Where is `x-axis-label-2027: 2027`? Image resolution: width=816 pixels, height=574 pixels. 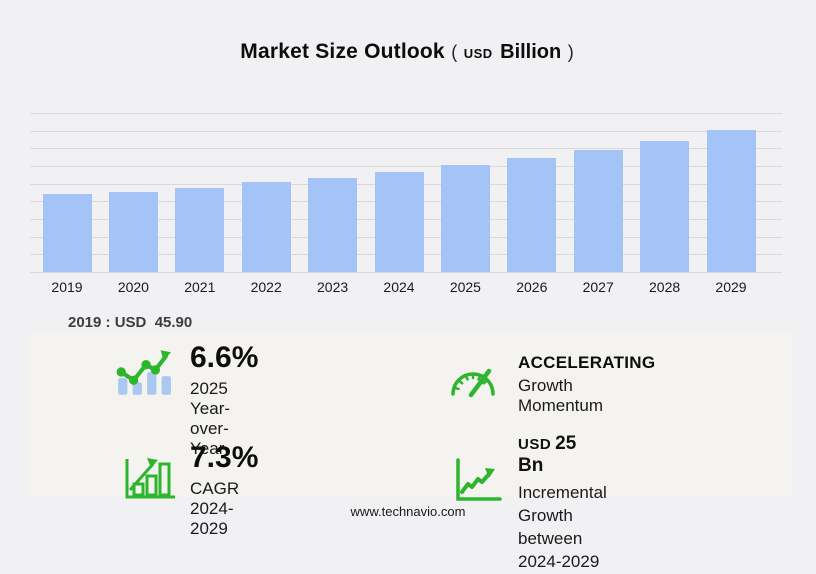 x-axis-label-2027: 2027 is located at coordinates (598, 287).